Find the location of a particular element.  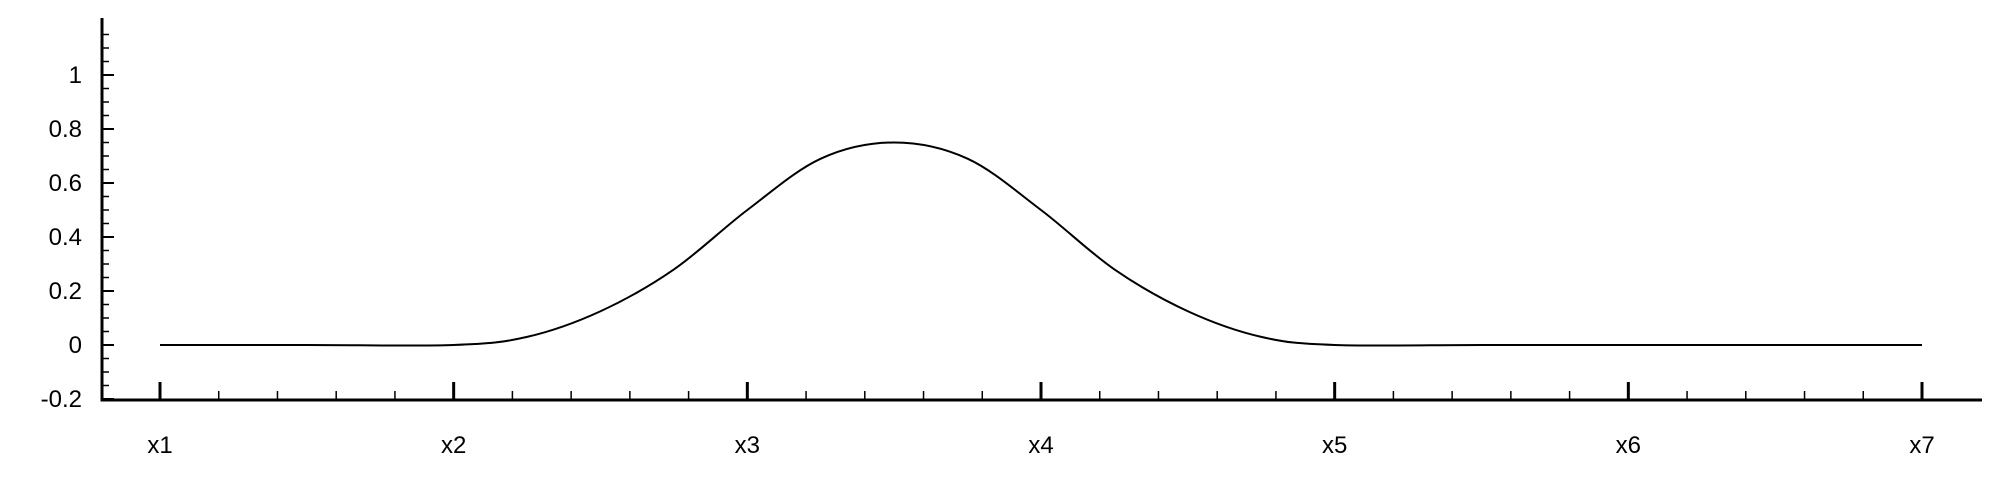

y-ticks: -0.2 0 0.2 0.4 0.6 0.8 1 is located at coordinates (77, 223).